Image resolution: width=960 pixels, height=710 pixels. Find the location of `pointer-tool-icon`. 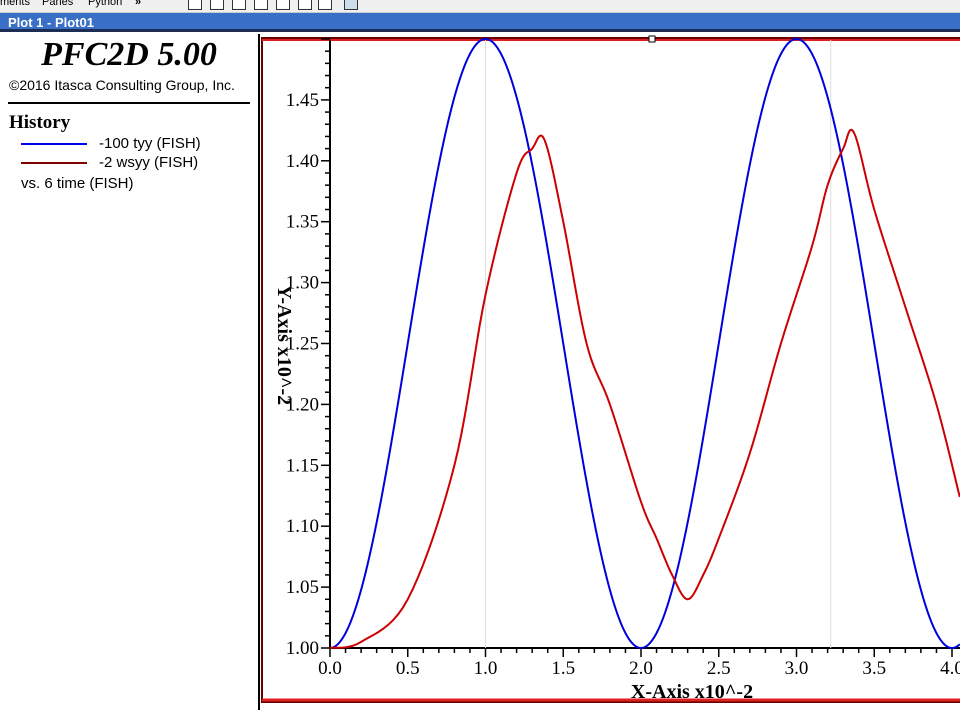

pointer-tool-icon is located at coordinates (351, 5).